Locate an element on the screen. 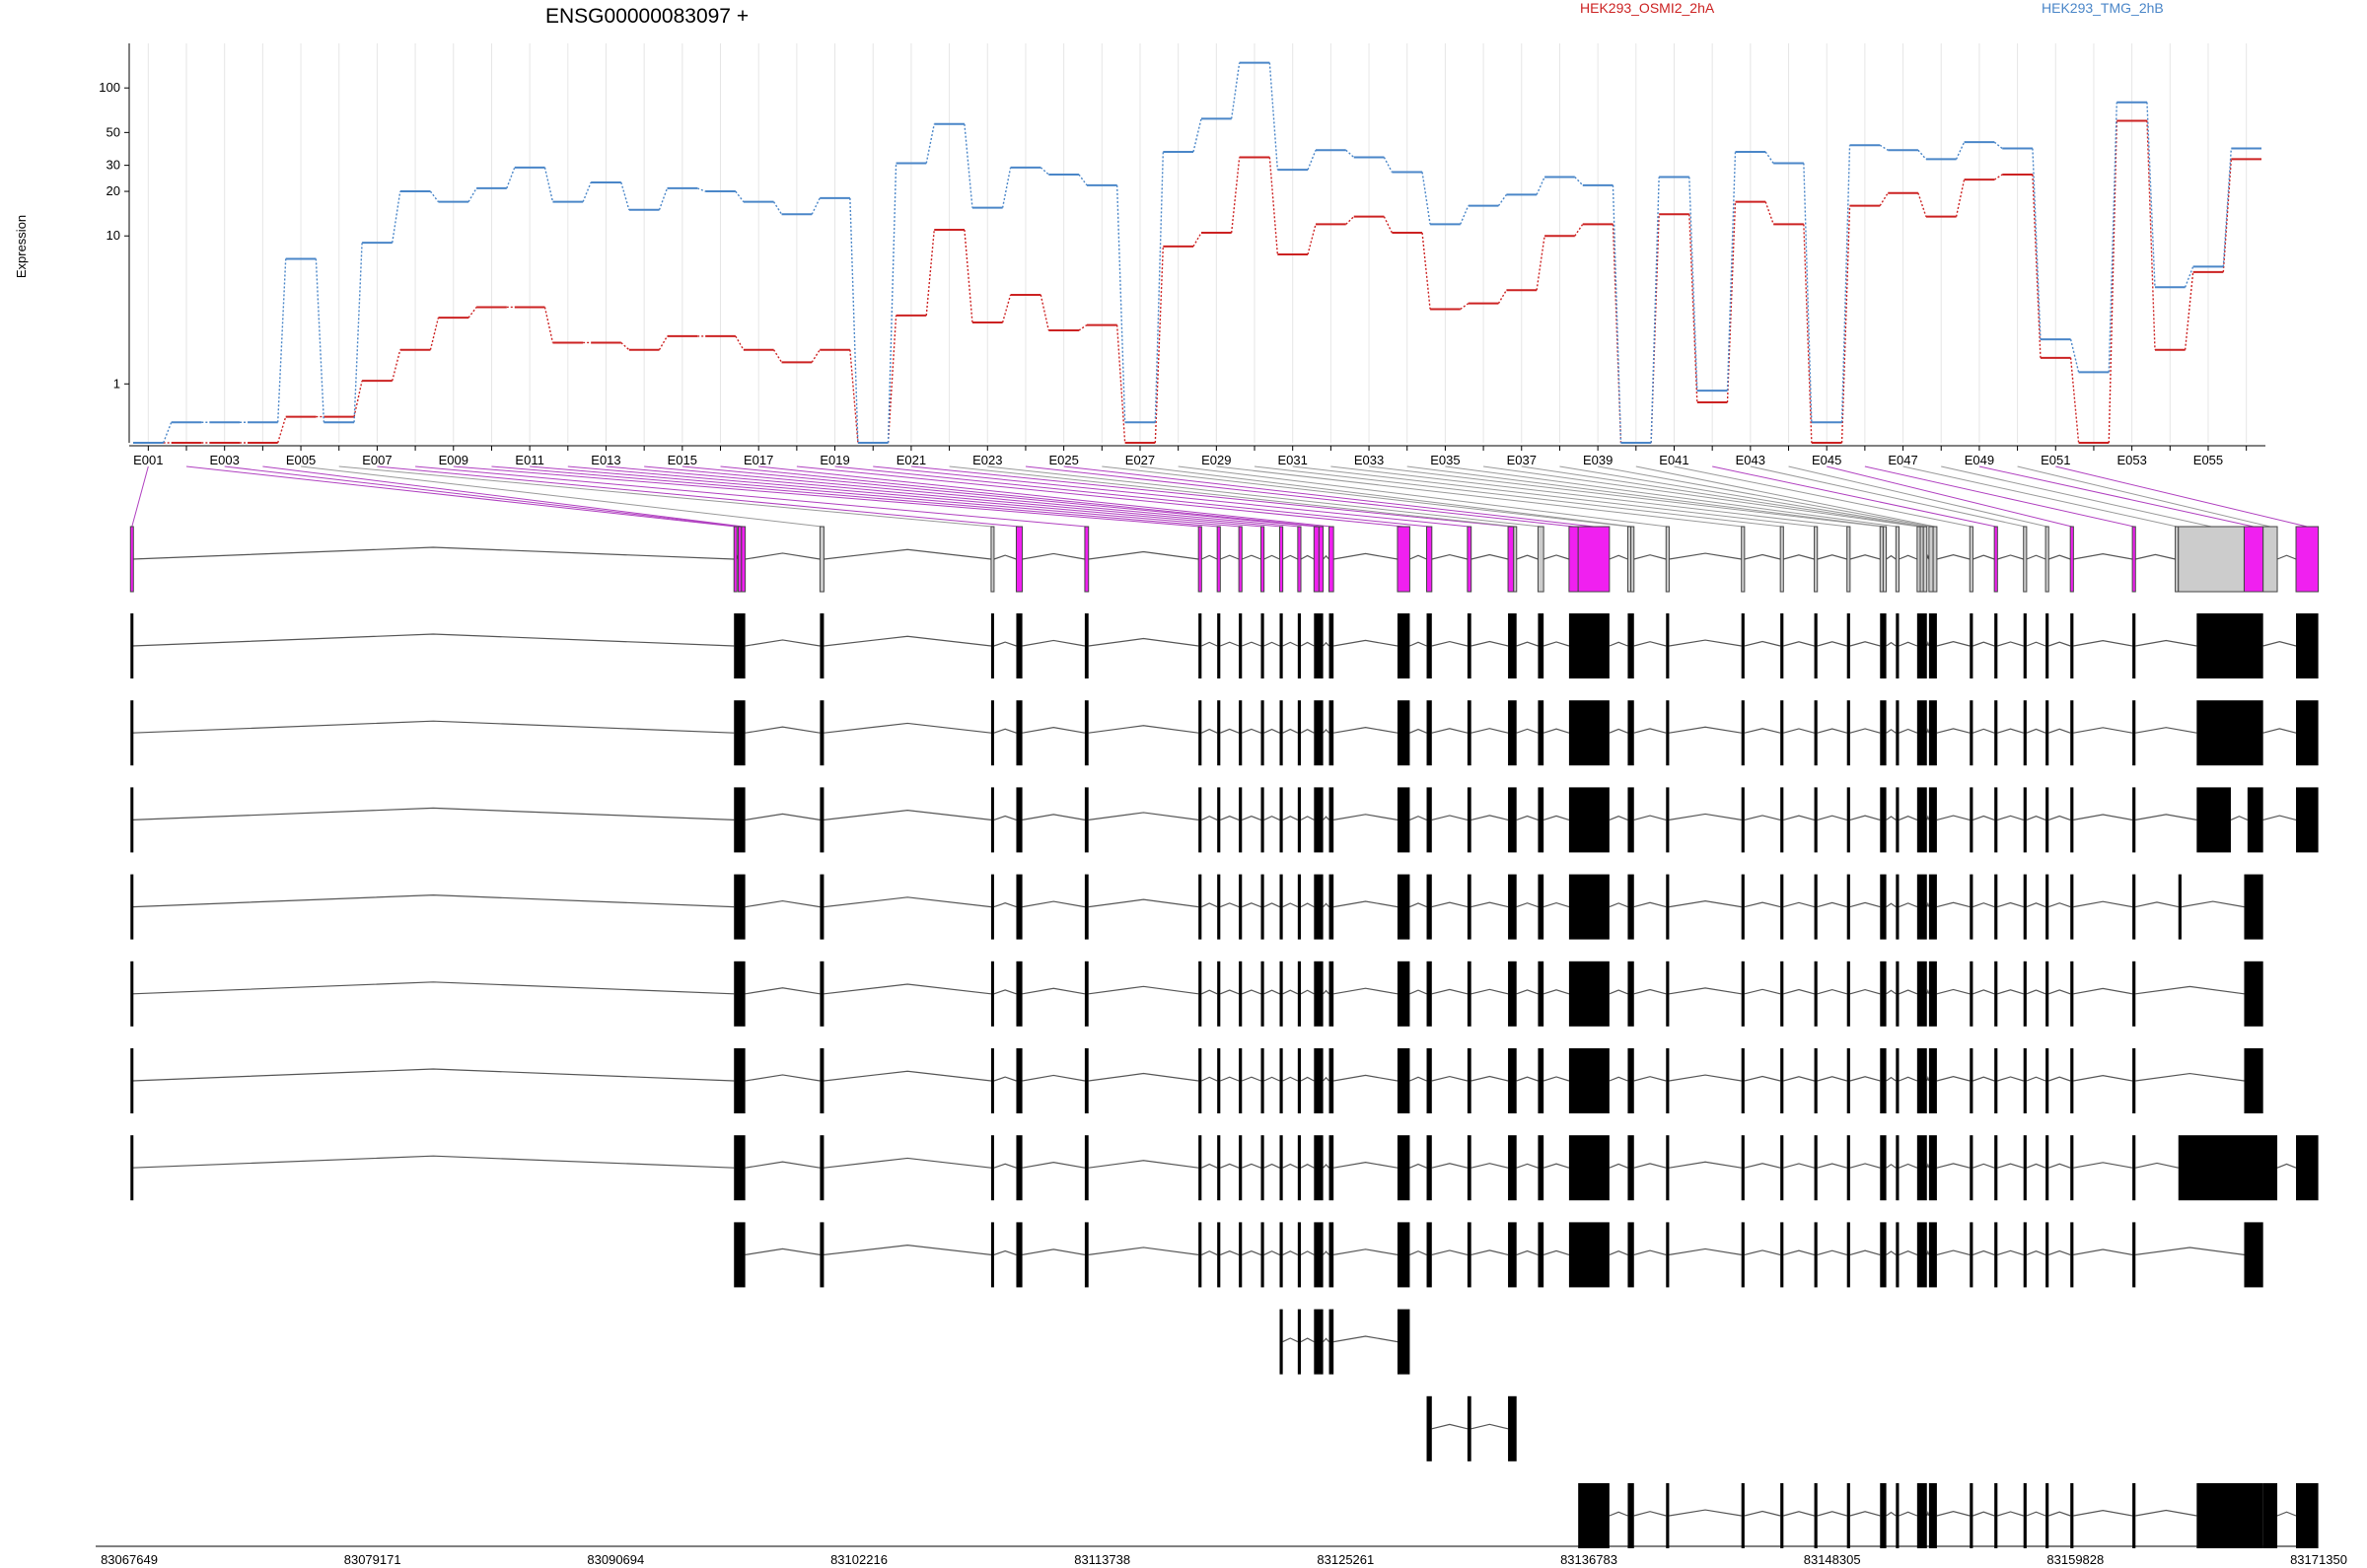  exon-e019 is located at coordinates (1429, 559).